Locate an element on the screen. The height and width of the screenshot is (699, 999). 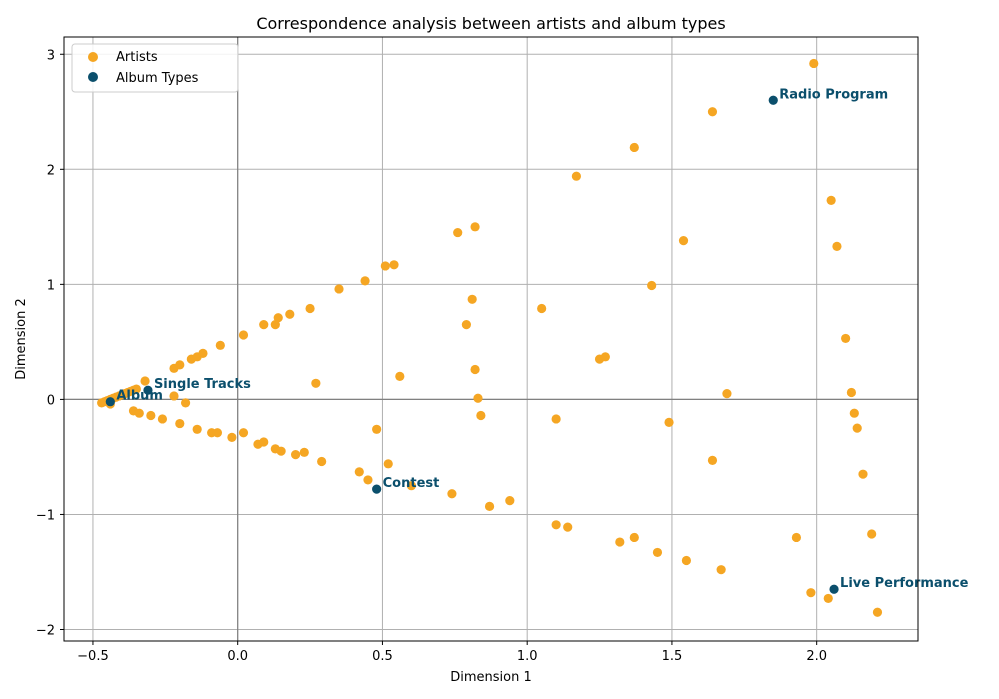
x-tick-label: 1.0 is located at coordinates (527, 656).